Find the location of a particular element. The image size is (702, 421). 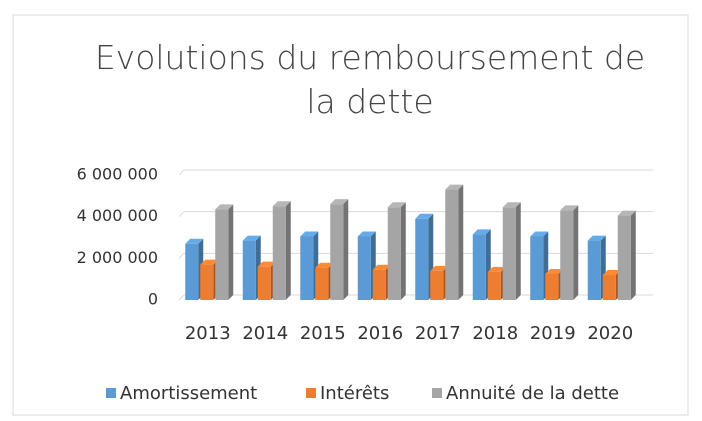

legend-label: Amortissement is located at coordinates (188, 393).